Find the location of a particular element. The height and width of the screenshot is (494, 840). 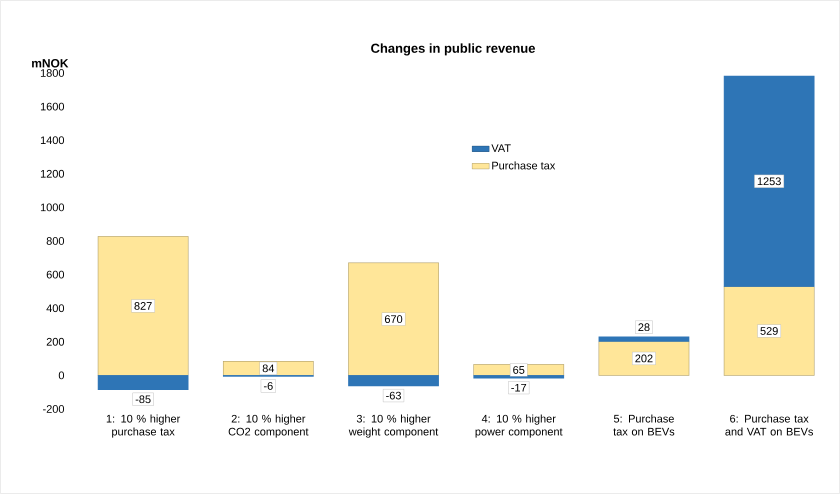

y-tick-label: 1600 is located at coordinates (52, 106).